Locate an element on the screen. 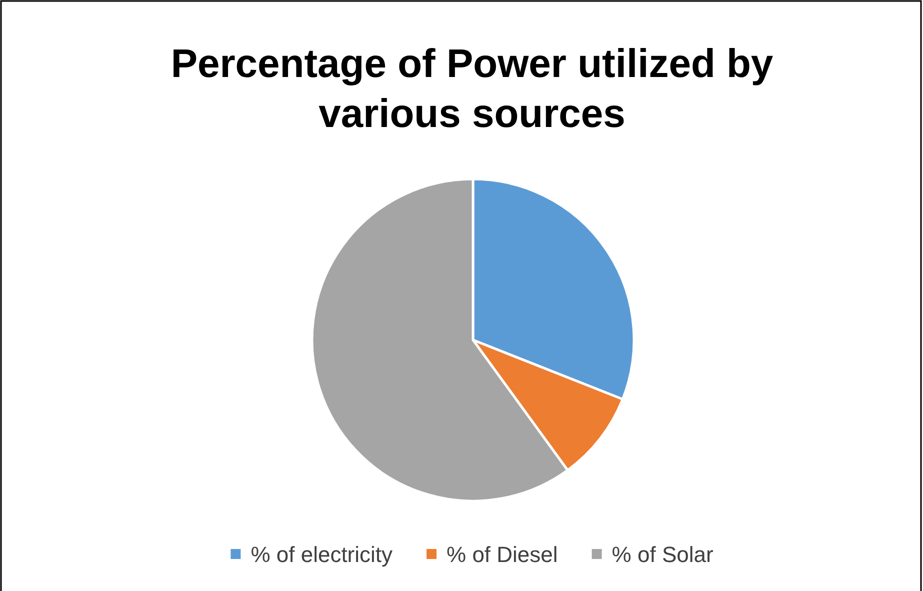  legend-label: % of Solar is located at coordinates (663, 554).